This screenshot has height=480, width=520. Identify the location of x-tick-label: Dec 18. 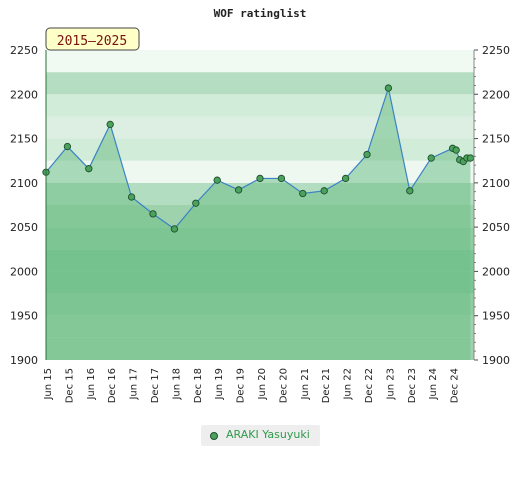
(198, 385).